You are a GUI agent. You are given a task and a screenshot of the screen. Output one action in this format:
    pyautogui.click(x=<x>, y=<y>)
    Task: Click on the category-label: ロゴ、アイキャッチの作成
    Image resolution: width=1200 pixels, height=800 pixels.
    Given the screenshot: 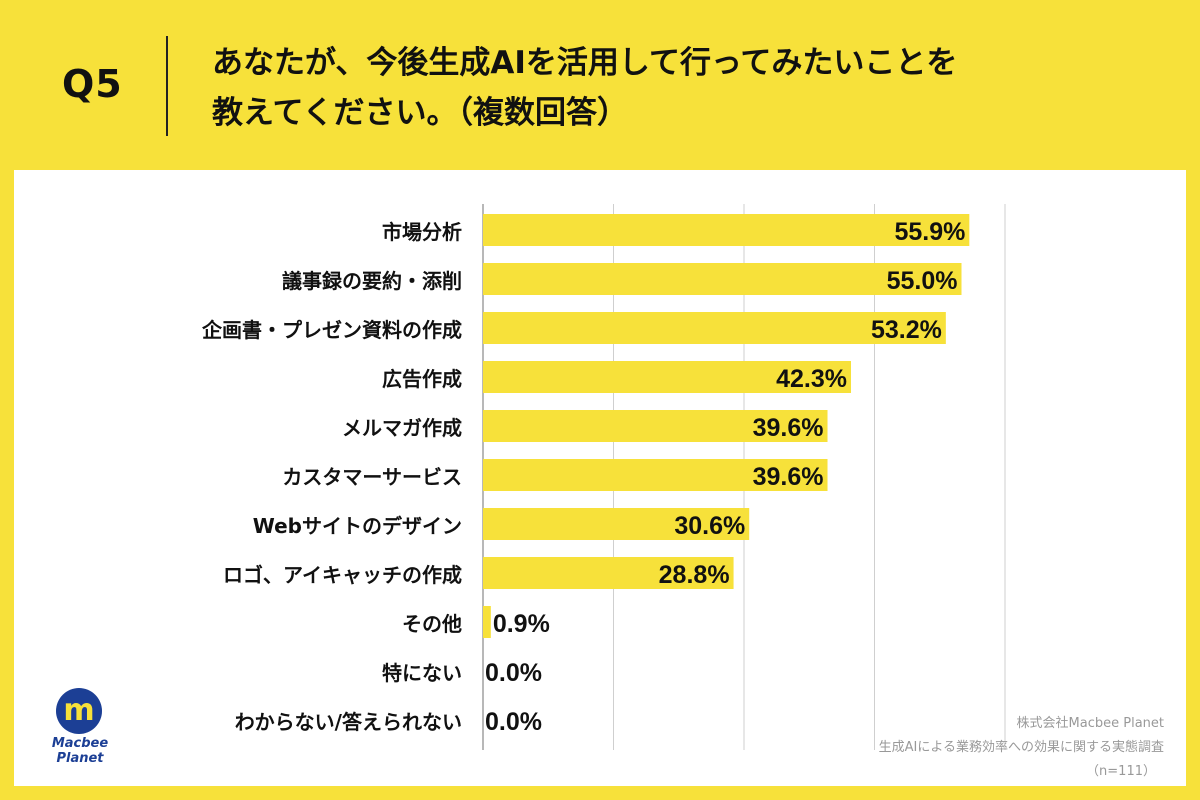 What is the action you would take?
    pyautogui.click(x=342, y=575)
    